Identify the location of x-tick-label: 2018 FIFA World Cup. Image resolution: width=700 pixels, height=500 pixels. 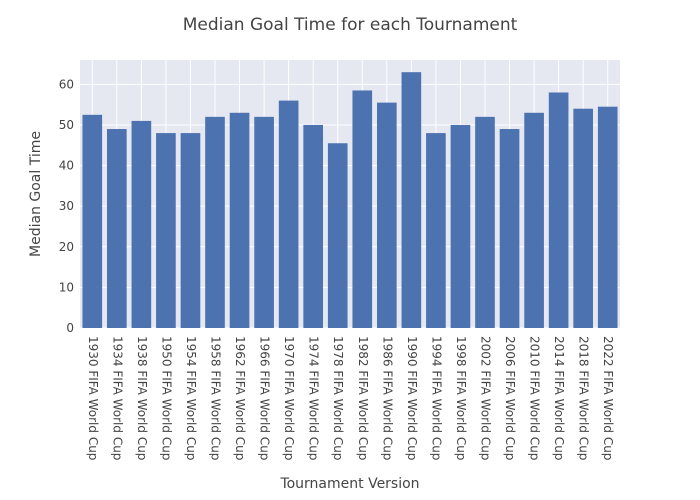
(584, 398).